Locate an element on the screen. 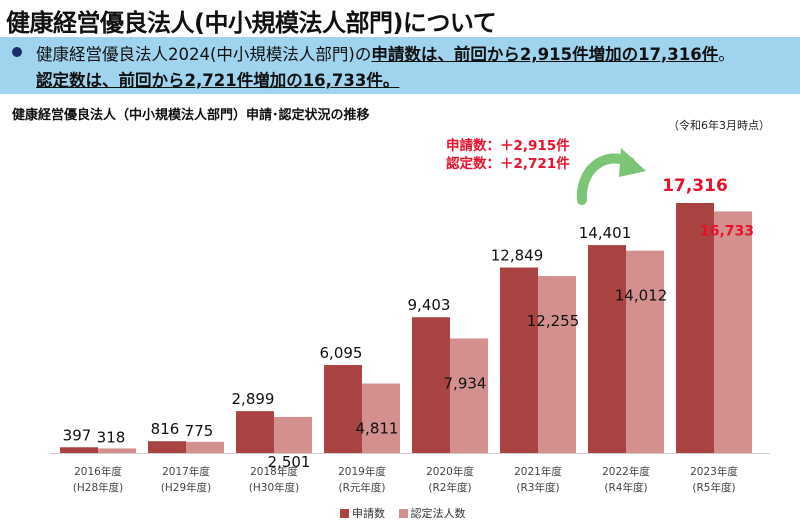 The height and width of the screenshot is (527, 800). legend-label-certified: 認定法人数 is located at coordinates (438, 513).